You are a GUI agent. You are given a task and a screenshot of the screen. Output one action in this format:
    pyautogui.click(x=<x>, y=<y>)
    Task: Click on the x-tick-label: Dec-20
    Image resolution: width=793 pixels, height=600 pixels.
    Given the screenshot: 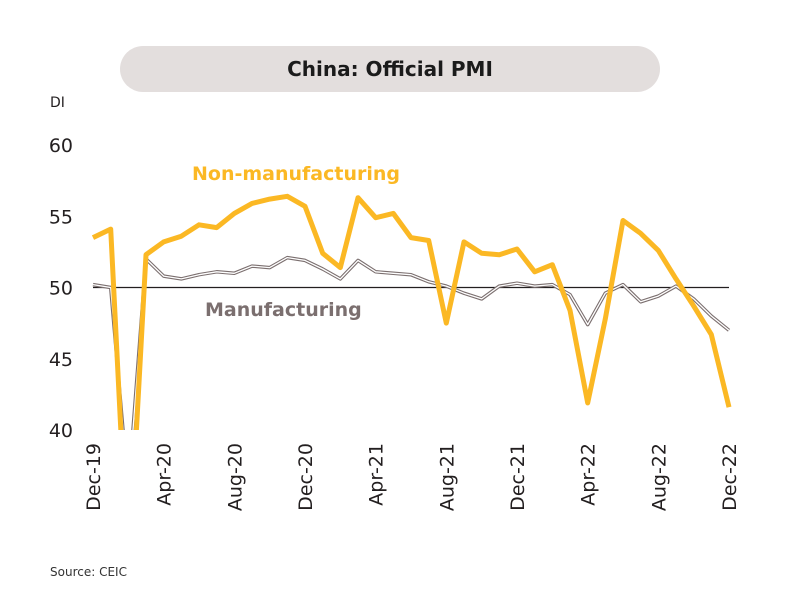 What is the action you would take?
    pyautogui.click(x=306, y=477)
    